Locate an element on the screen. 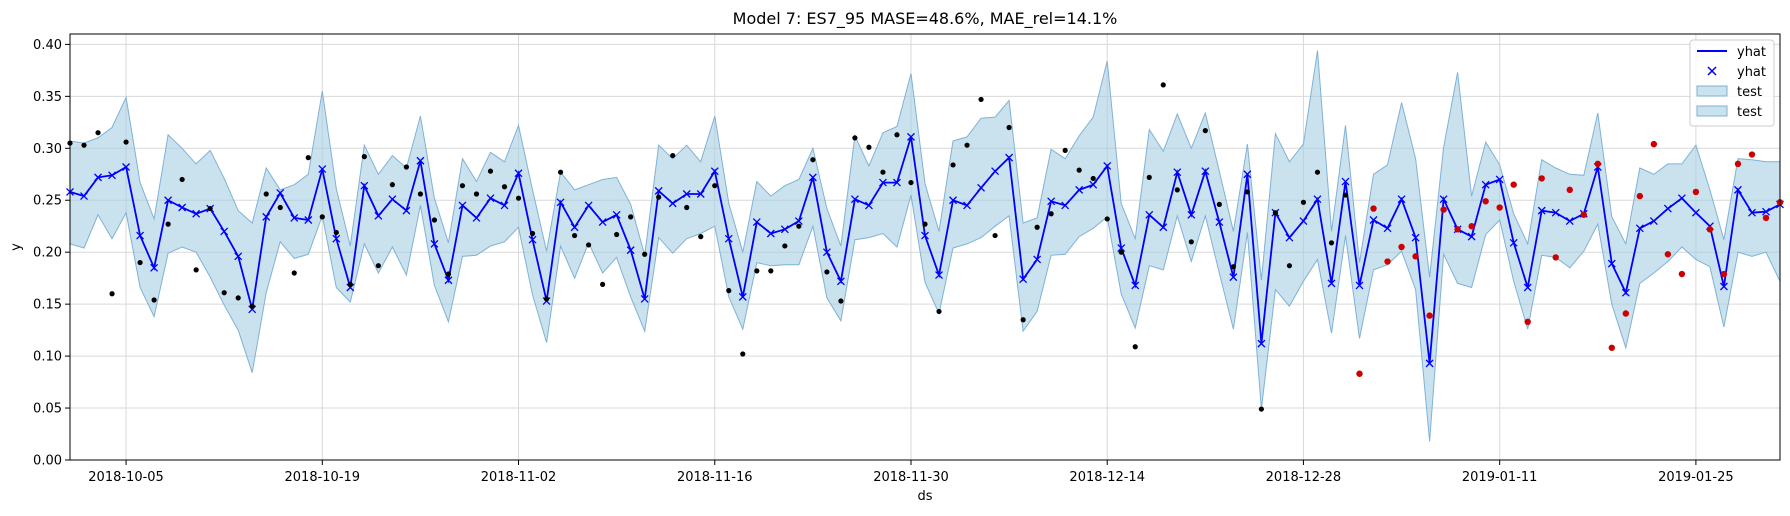  legend-box is located at coordinates (1732, 83).